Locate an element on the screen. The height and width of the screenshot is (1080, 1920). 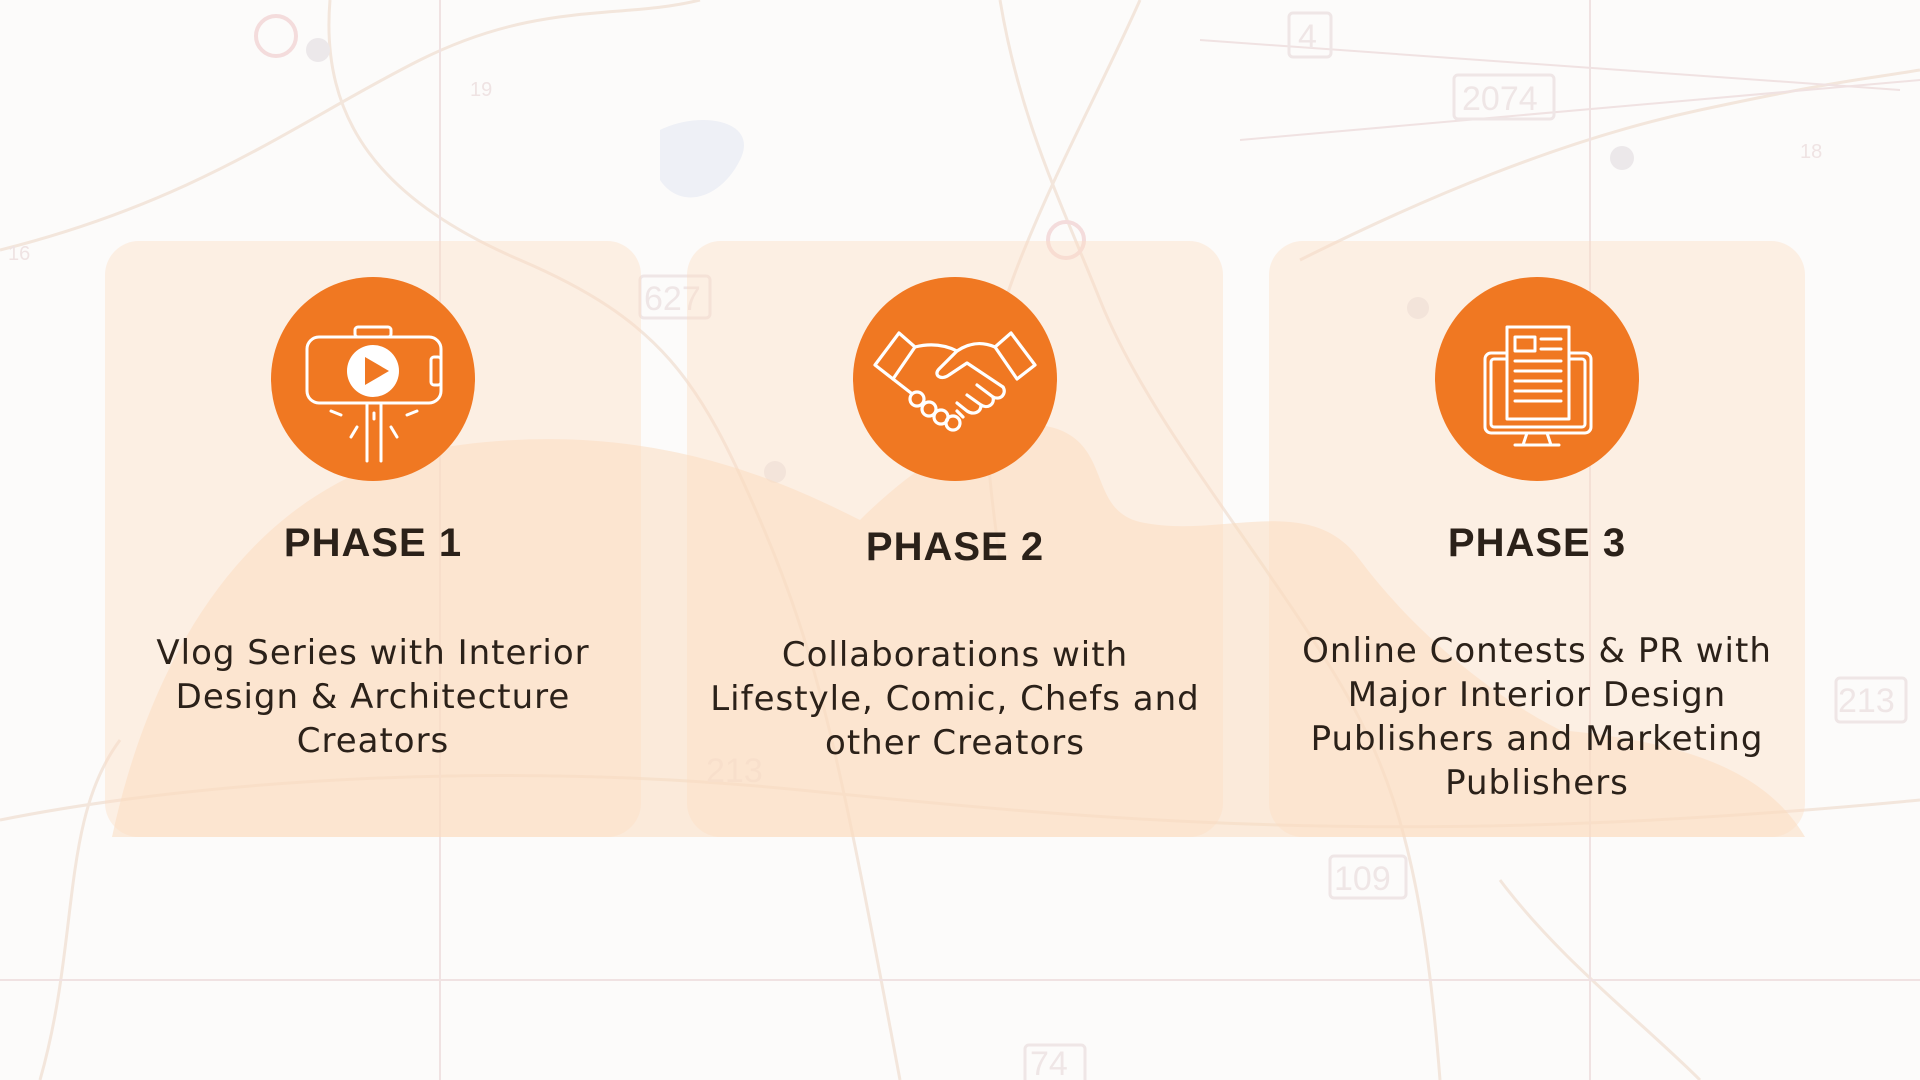
map-label: 18 is located at coordinates (1811, 152).